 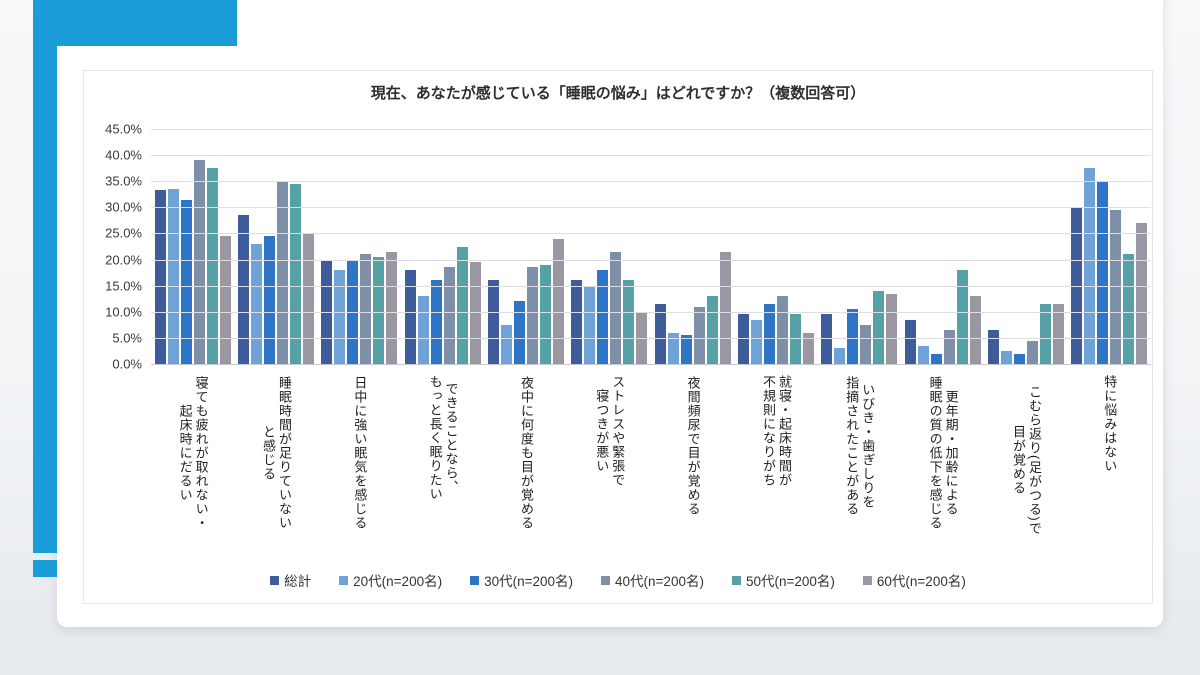 I want to click on category-label-line: もっと長く眠りたい, so click(x=435, y=438).